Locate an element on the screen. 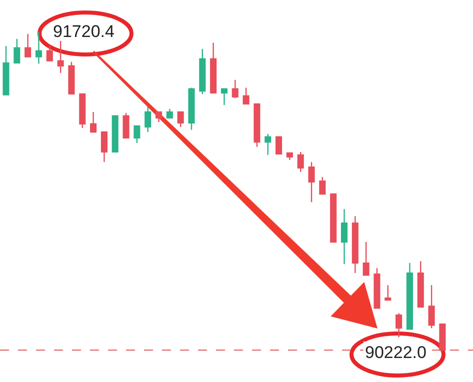  ref-line-label: 90222.0 is located at coordinates (395, 352).